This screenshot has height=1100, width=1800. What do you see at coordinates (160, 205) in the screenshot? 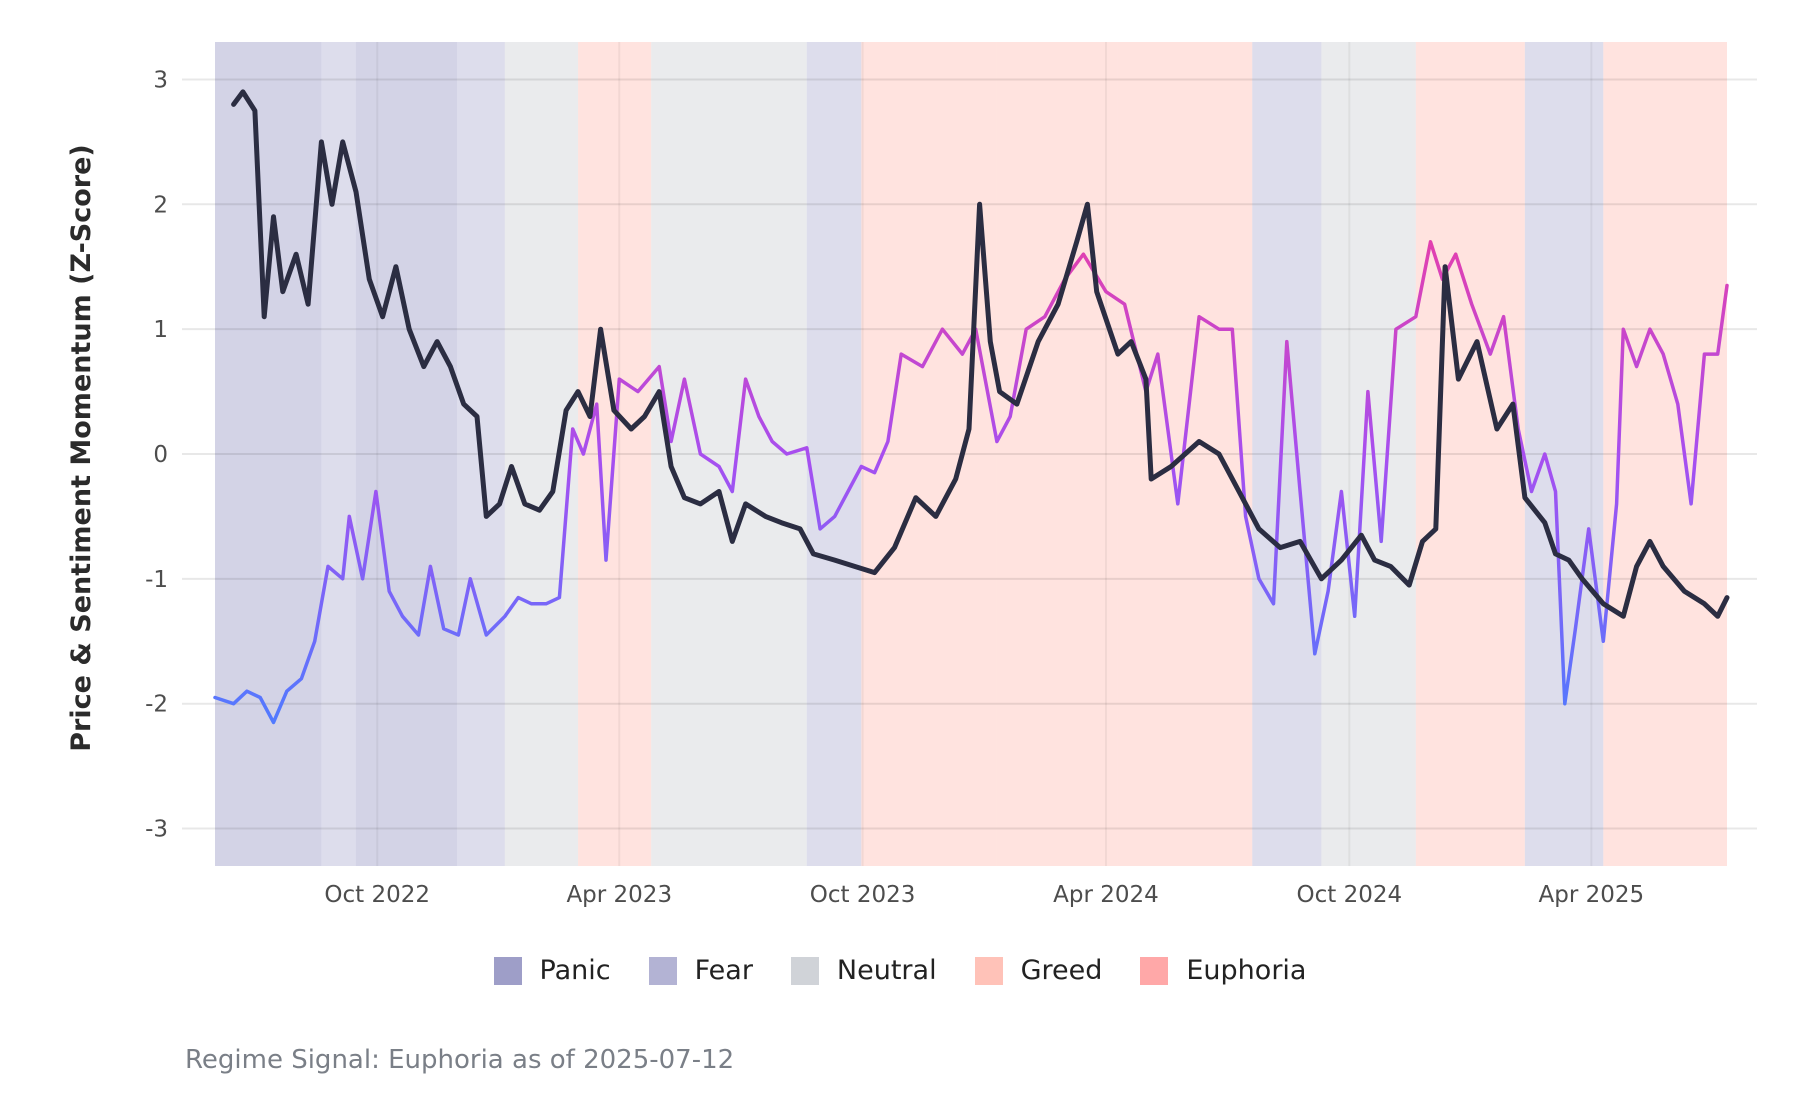
I see `y-tick-label: 2` at bounding box center [160, 205].